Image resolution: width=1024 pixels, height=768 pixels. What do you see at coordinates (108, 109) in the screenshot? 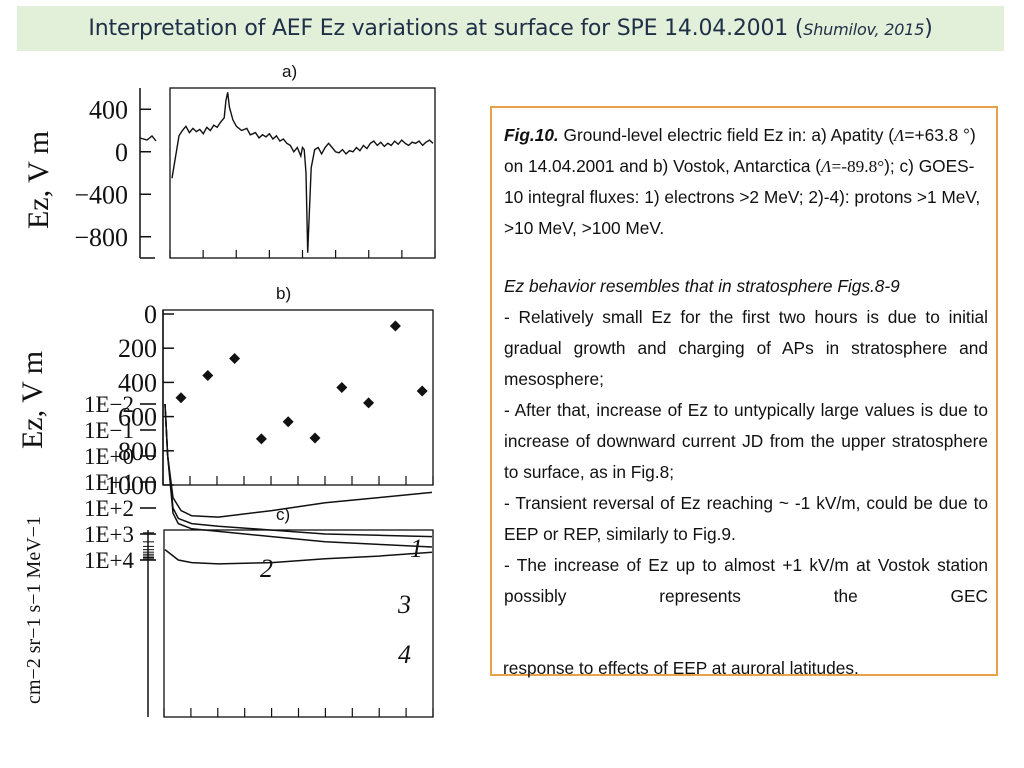
I see `panel-a-ytick-label: 400` at bounding box center [108, 109].